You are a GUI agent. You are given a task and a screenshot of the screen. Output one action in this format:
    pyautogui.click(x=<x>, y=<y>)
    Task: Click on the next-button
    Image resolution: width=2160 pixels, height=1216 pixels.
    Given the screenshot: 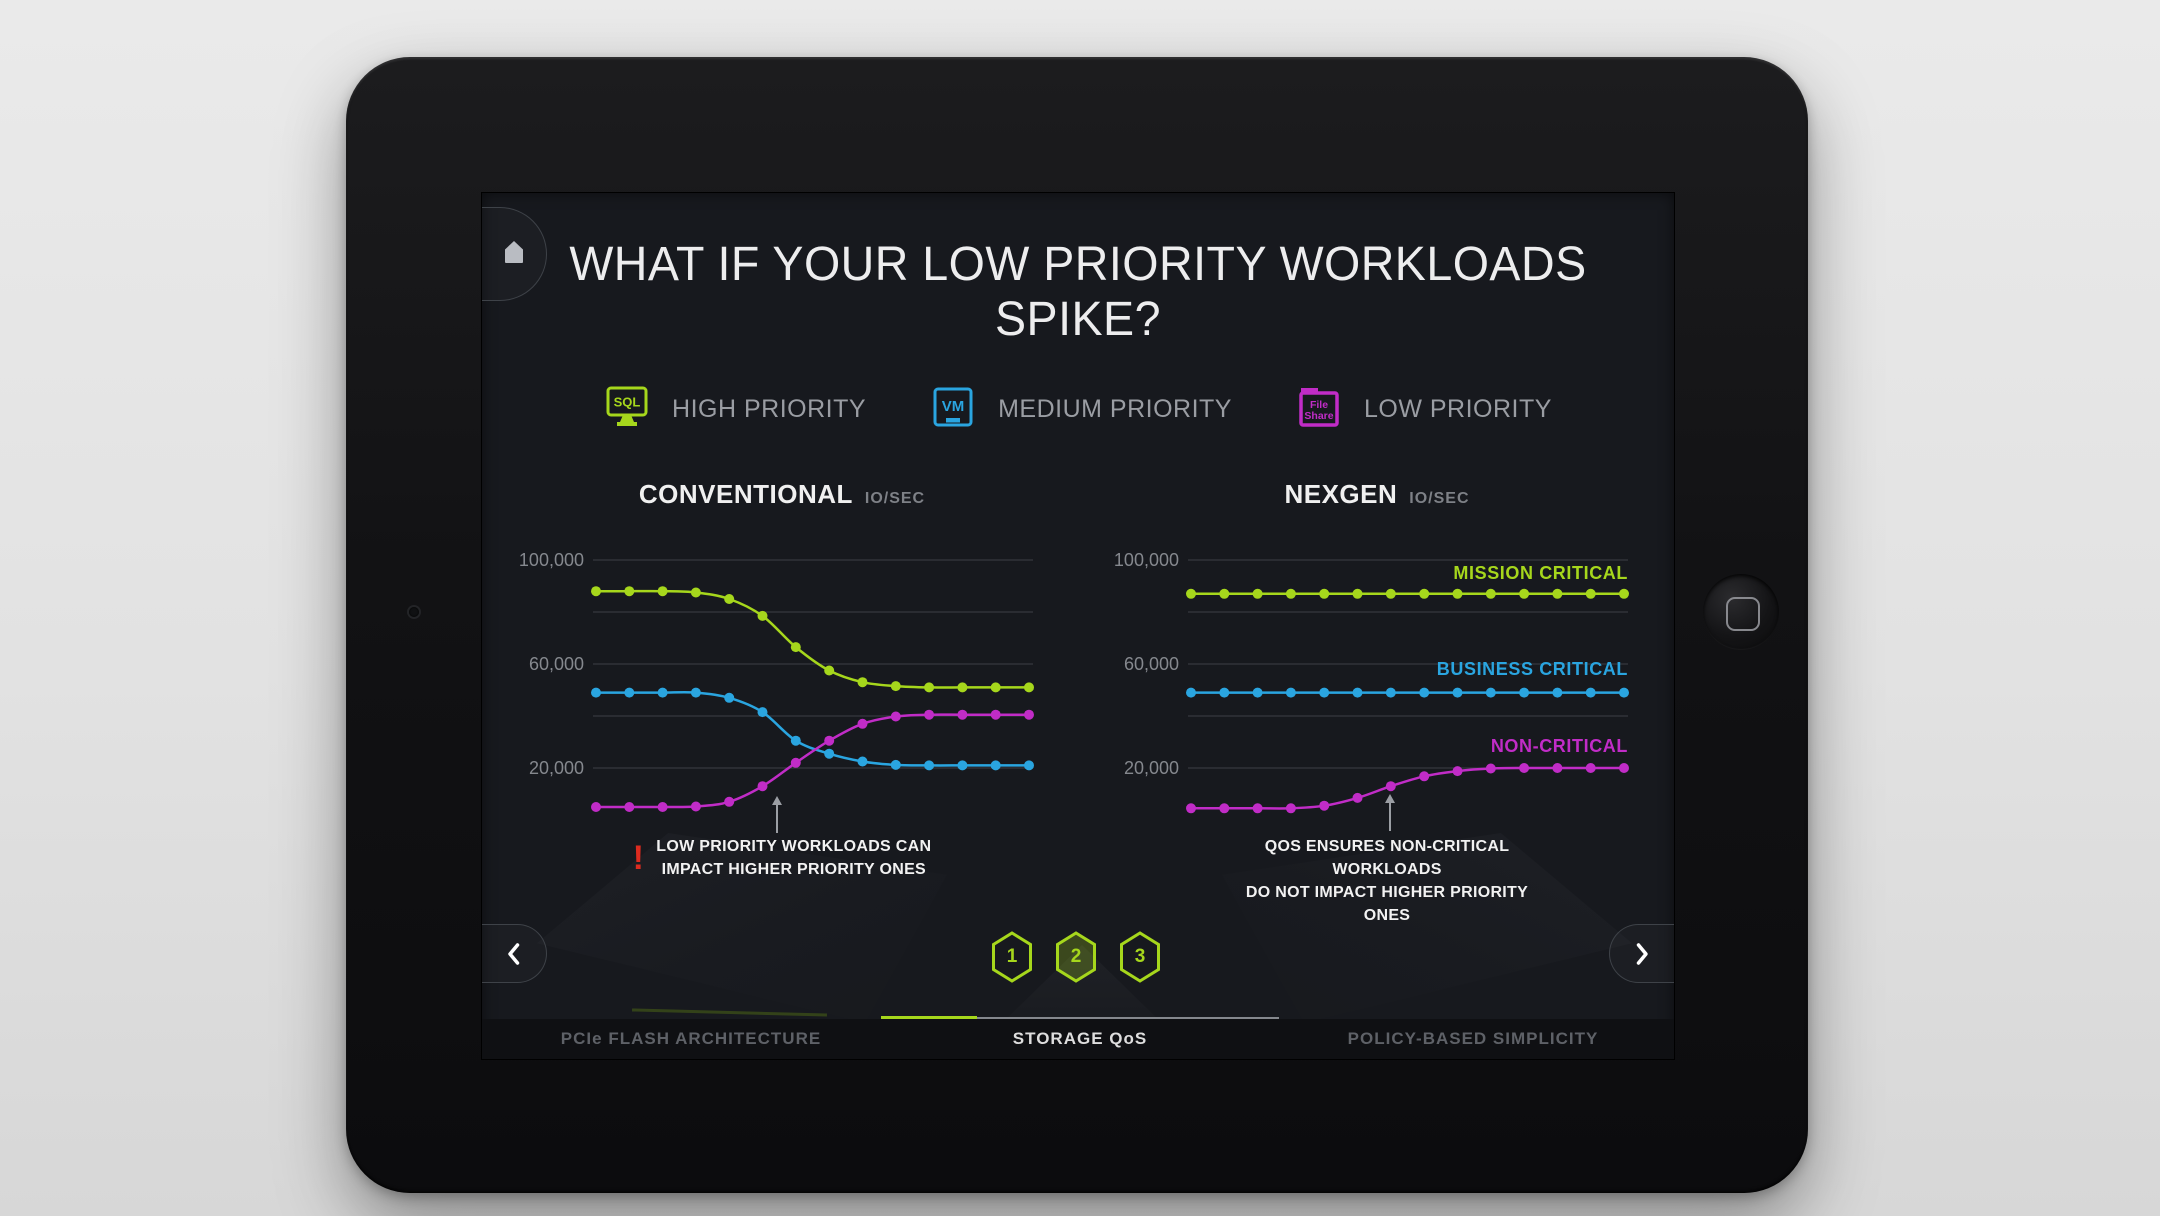 What is the action you would take?
    pyautogui.click(x=1641, y=953)
    